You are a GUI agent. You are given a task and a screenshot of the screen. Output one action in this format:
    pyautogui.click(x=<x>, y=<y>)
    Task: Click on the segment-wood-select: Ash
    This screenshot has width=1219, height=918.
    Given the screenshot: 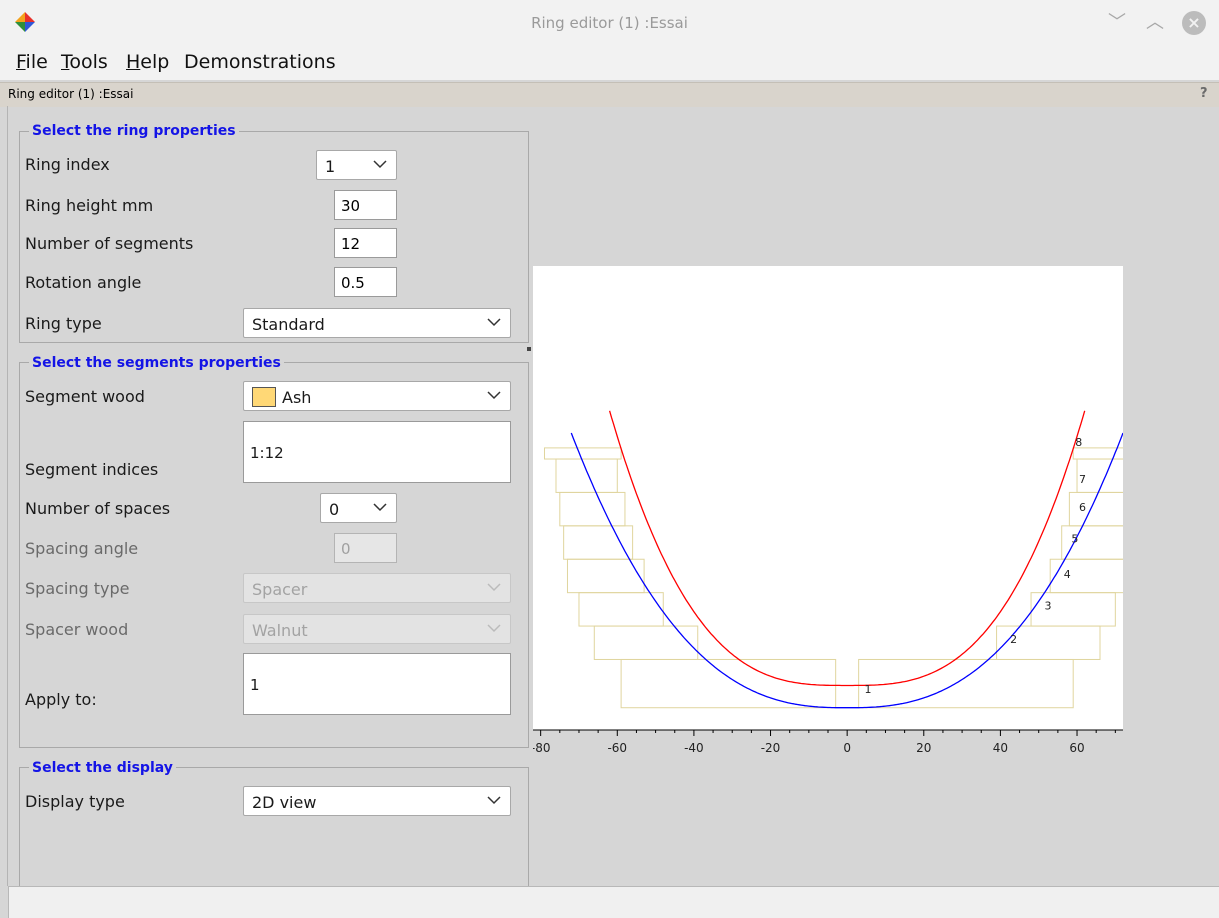 What is the action you would take?
    pyautogui.click(x=377, y=396)
    